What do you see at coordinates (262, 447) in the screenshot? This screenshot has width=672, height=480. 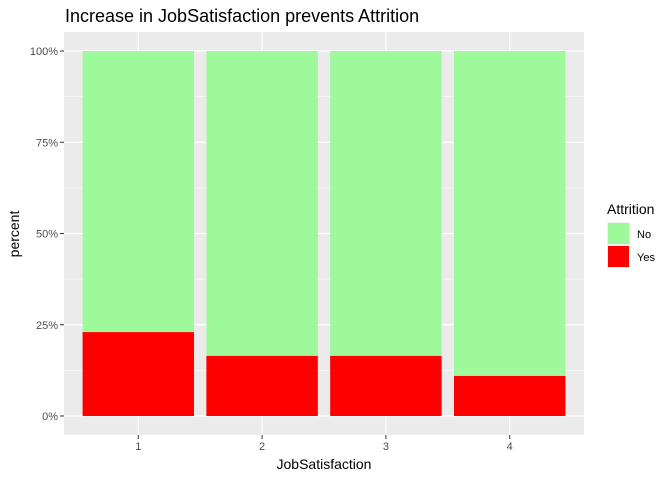 I see `x-tick-label: 2` at bounding box center [262, 447].